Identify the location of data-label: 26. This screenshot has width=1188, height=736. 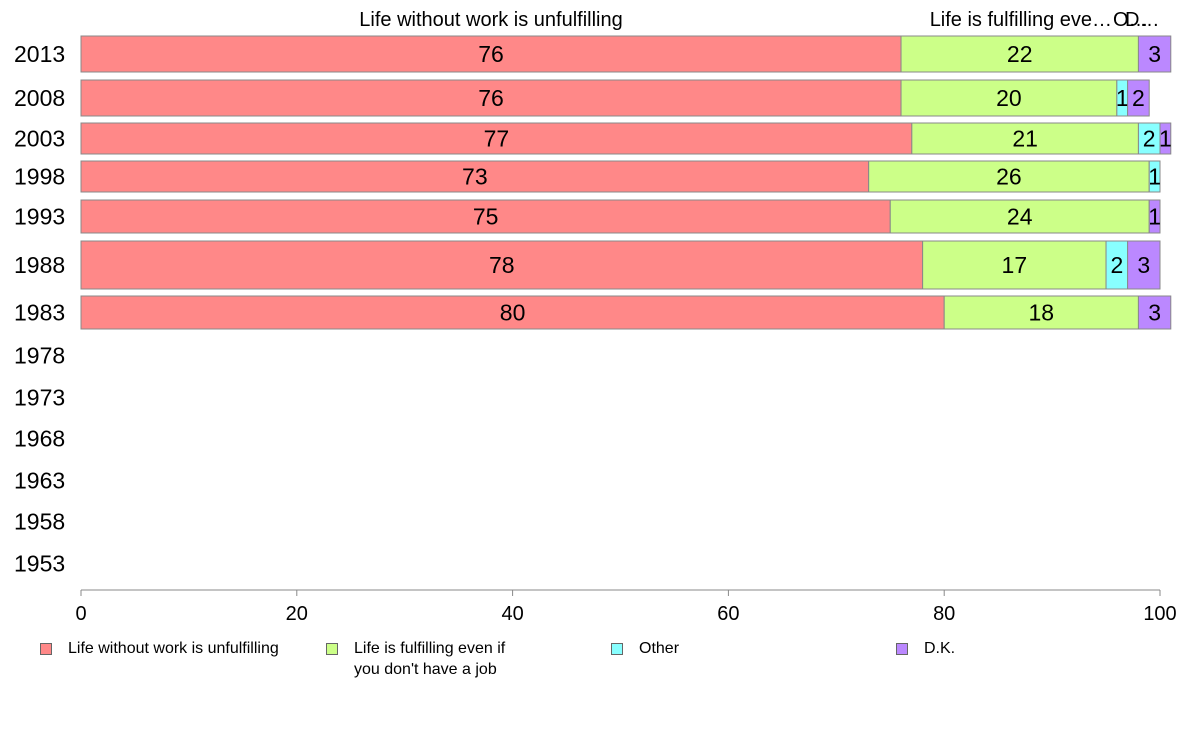
(1009, 177).